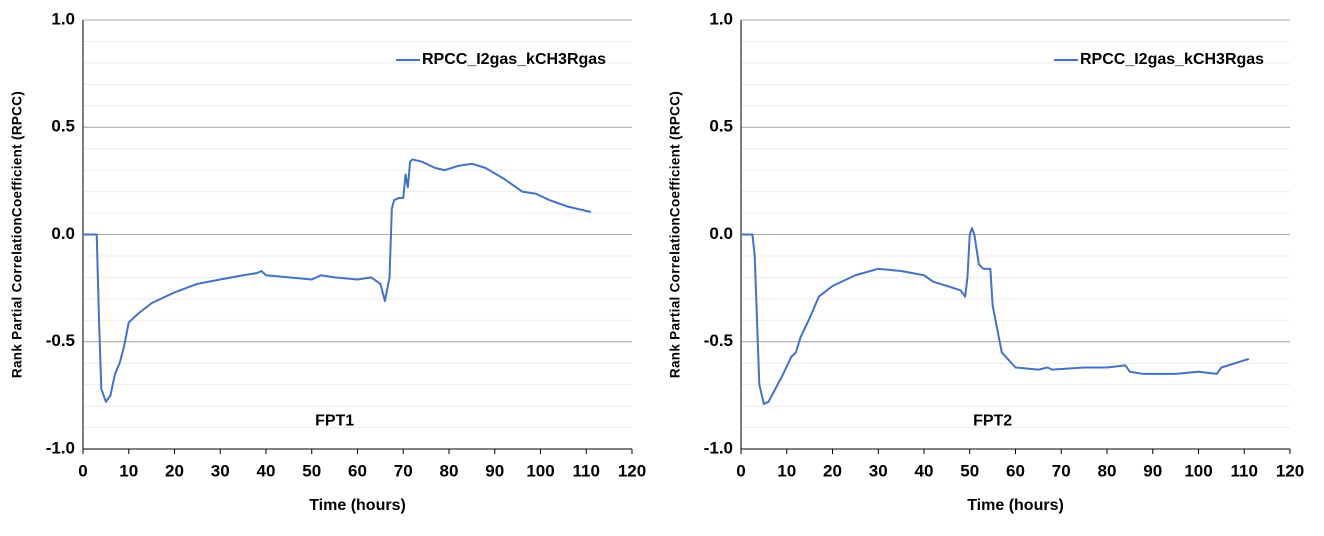 This screenshot has width=1324, height=536. What do you see at coordinates (992, 420) in the screenshot?
I see `annotation: FPT2` at bounding box center [992, 420].